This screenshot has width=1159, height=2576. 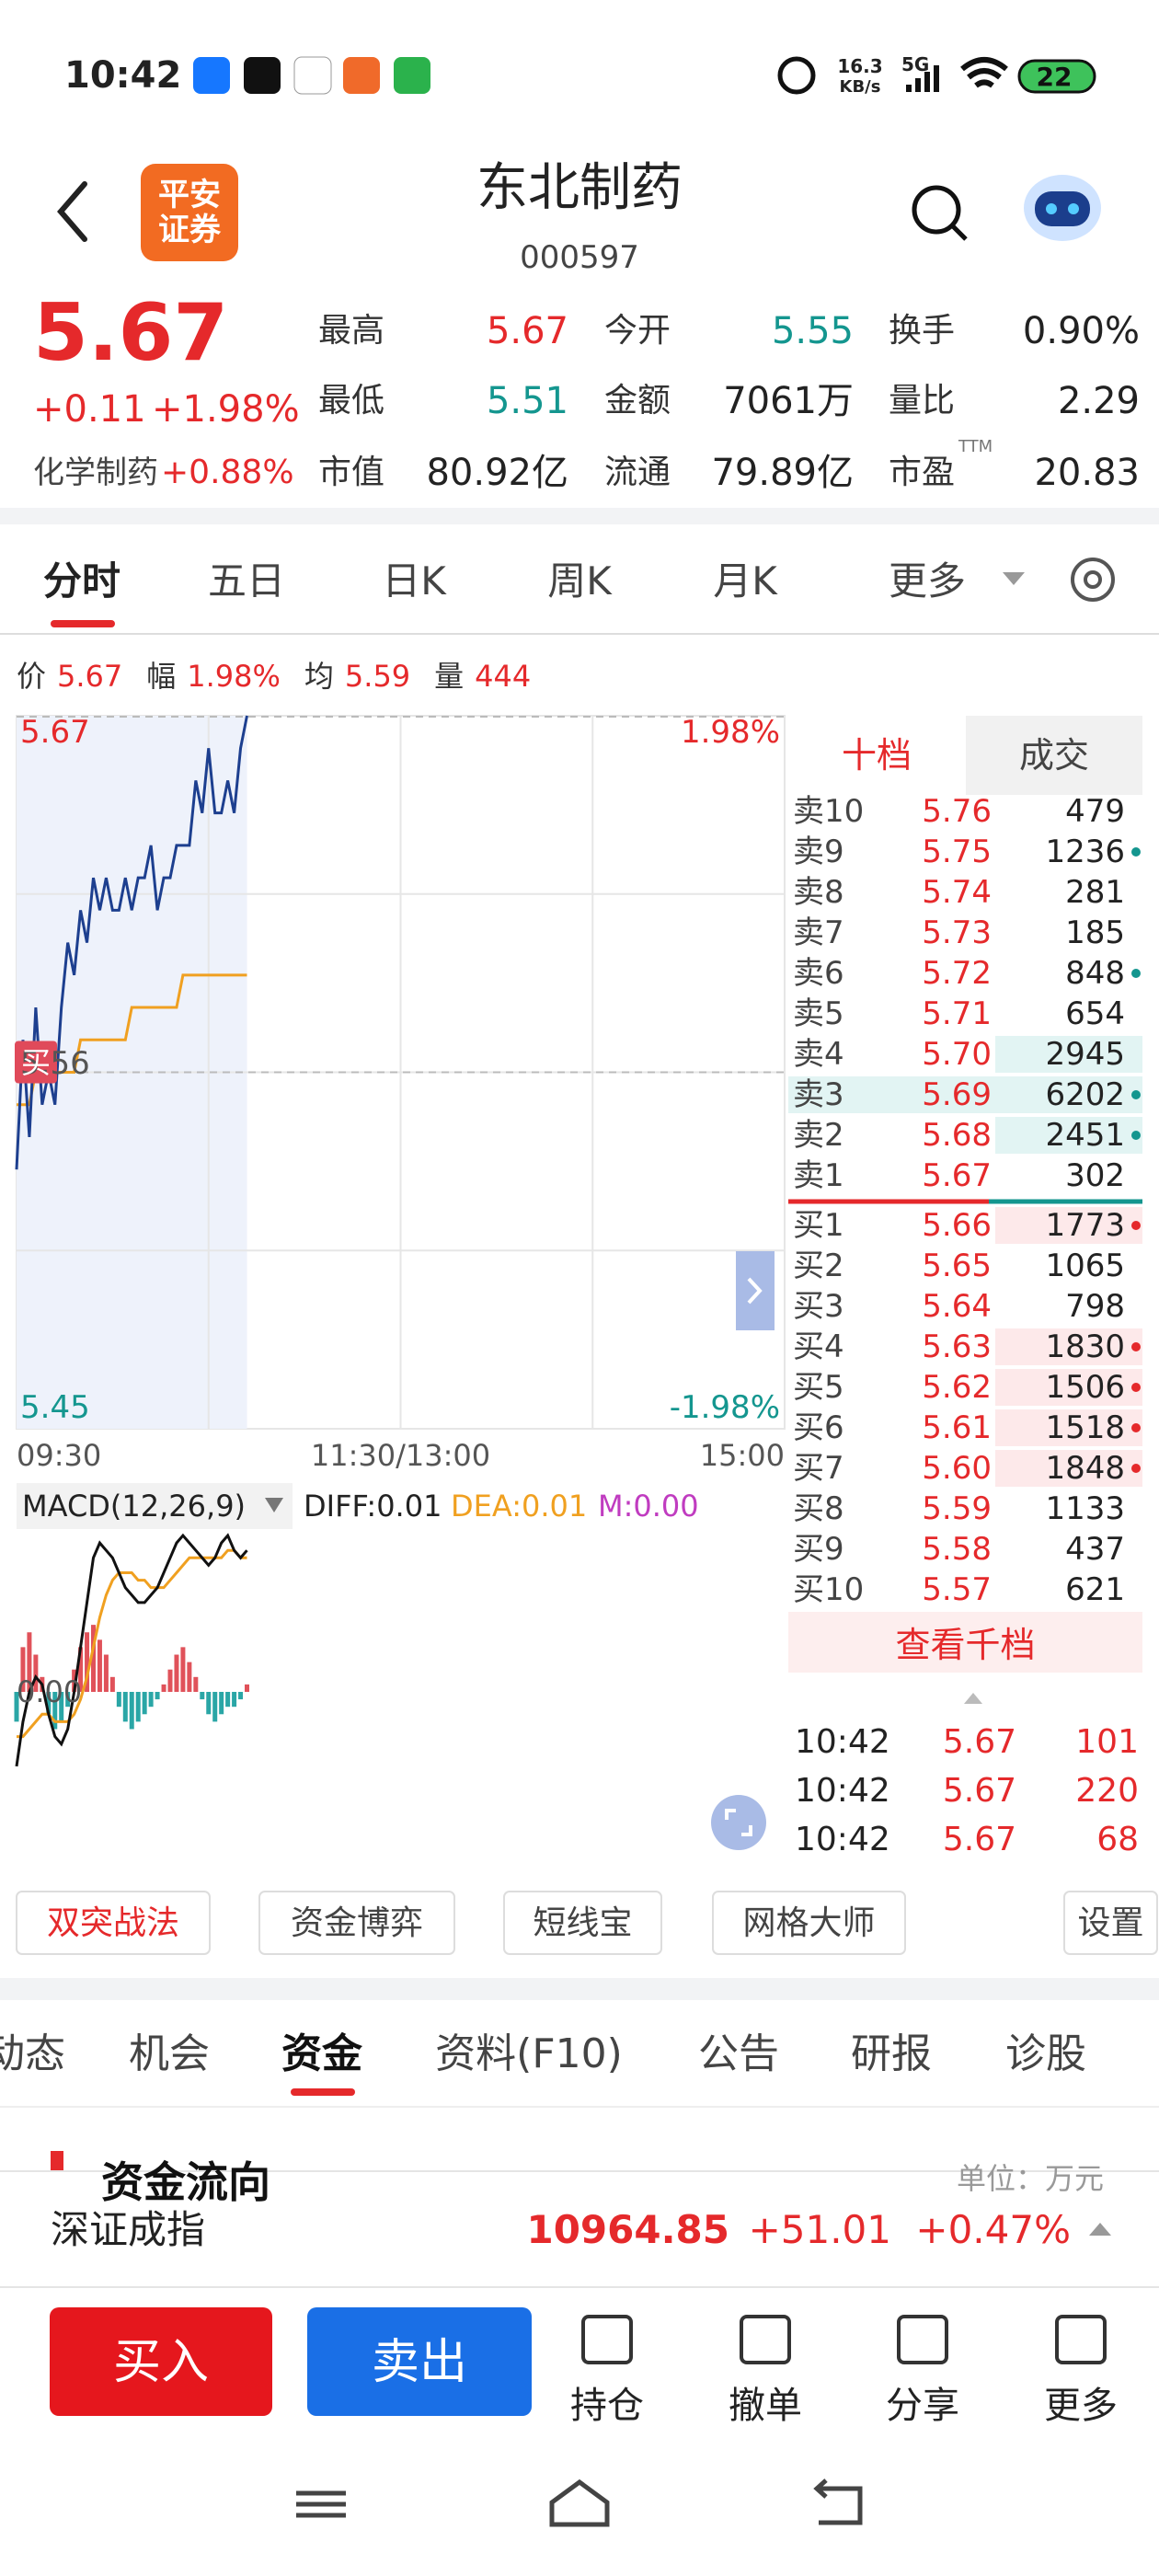 What do you see at coordinates (1095, 974) in the screenshot?
I see `book-volume: 848` at bounding box center [1095, 974].